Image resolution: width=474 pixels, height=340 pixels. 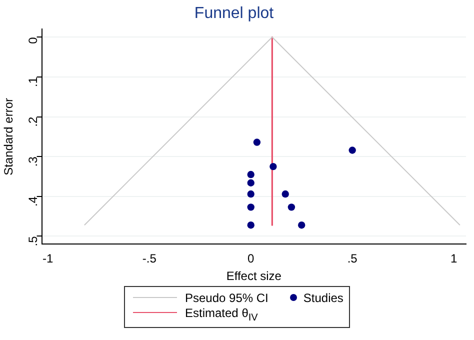 What do you see at coordinates (33, 81) in the screenshot?
I see `y-tick-label: .1` at bounding box center [33, 81].